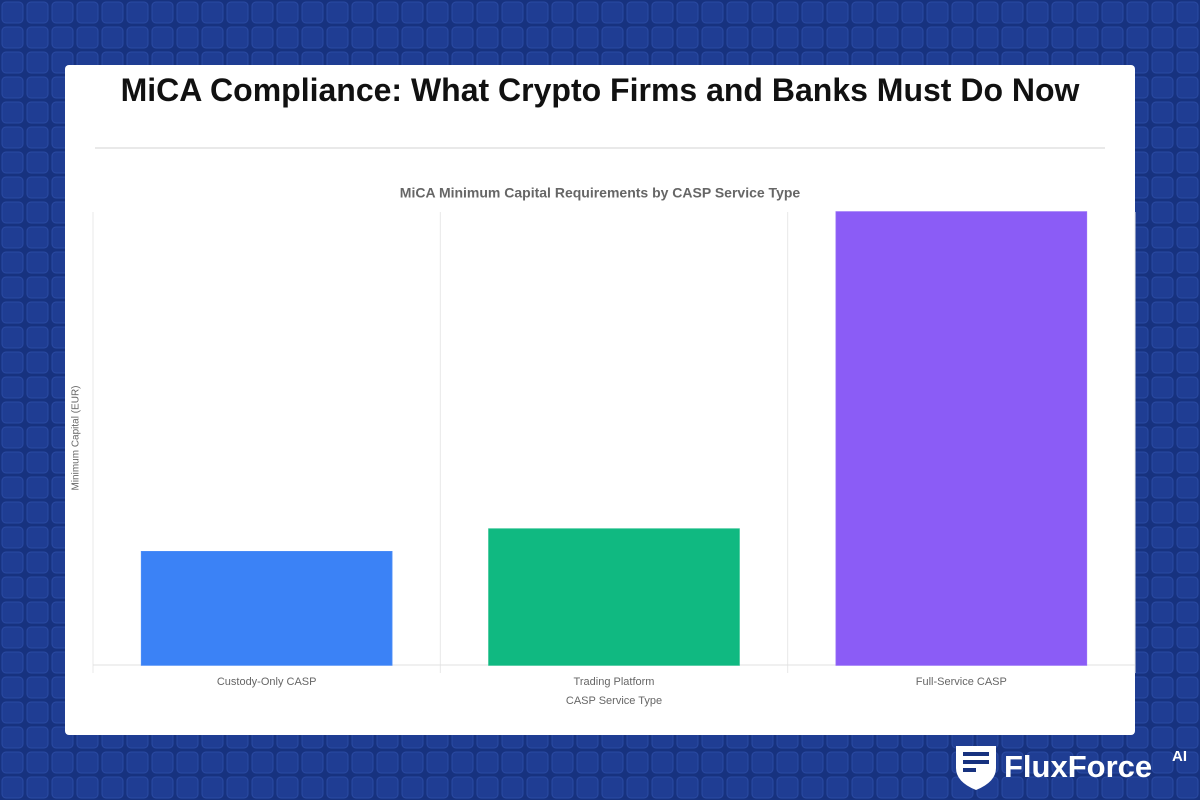  Describe the element at coordinates (1179, 756) in the screenshot. I see `brand-suffix: AI` at that location.